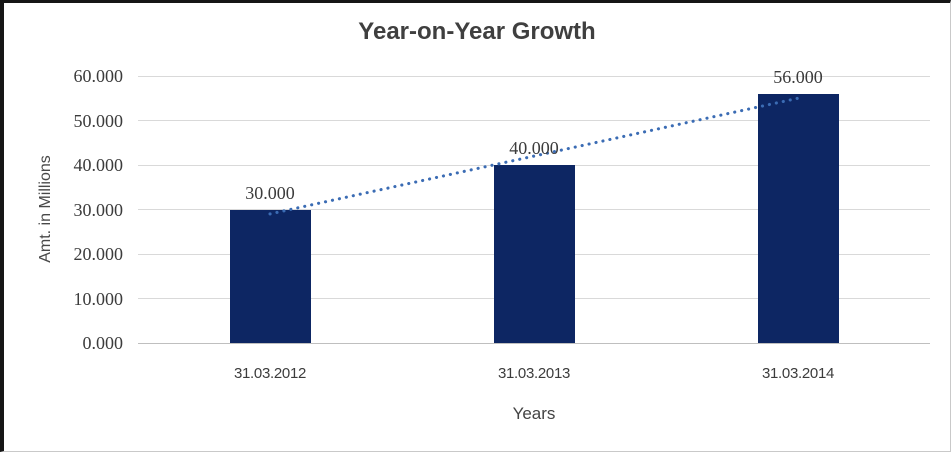  Describe the element at coordinates (534, 148) in the screenshot. I see `bar-data-label: 40.000` at that location.